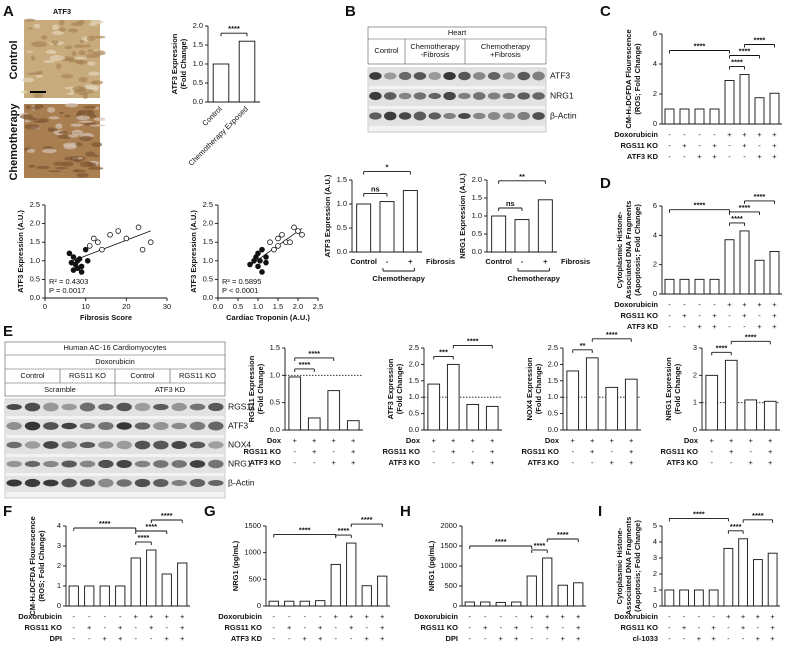 Image resolution: width=789 pixels, height=652 pixels. I want to click on y-tick-label: 1.5, so click(342, 179).